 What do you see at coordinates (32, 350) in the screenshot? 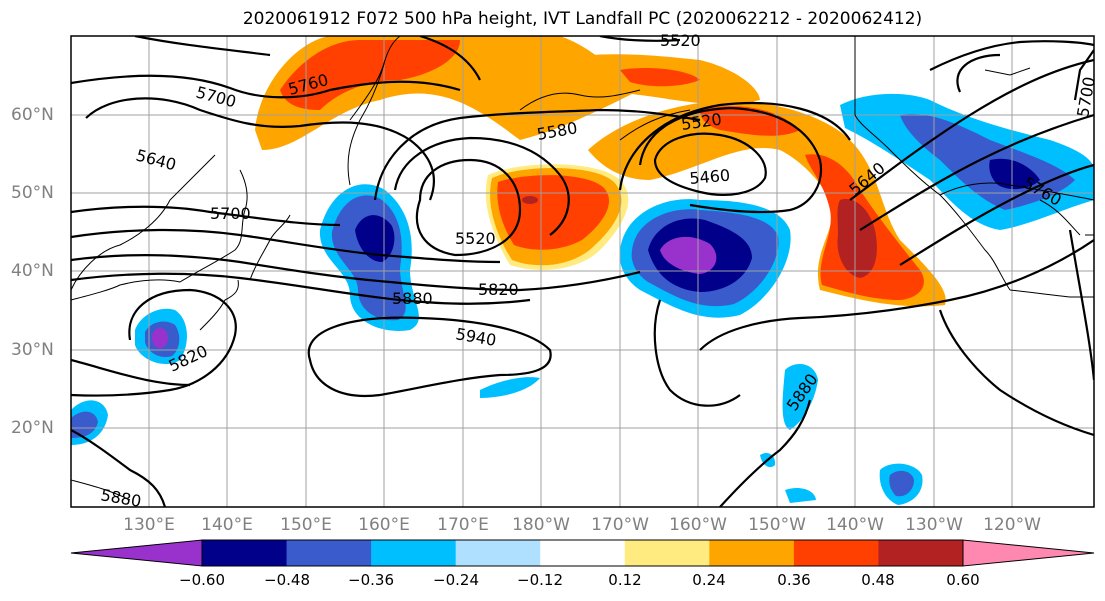
I see `lat-label: 30°N` at bounding box center [32, 350].